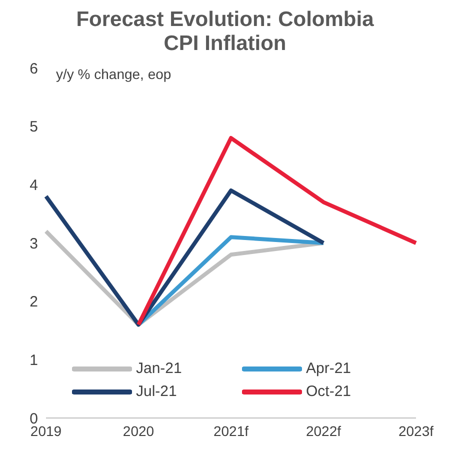  I want to click on y-tick-label: 4, so click(34, 185).